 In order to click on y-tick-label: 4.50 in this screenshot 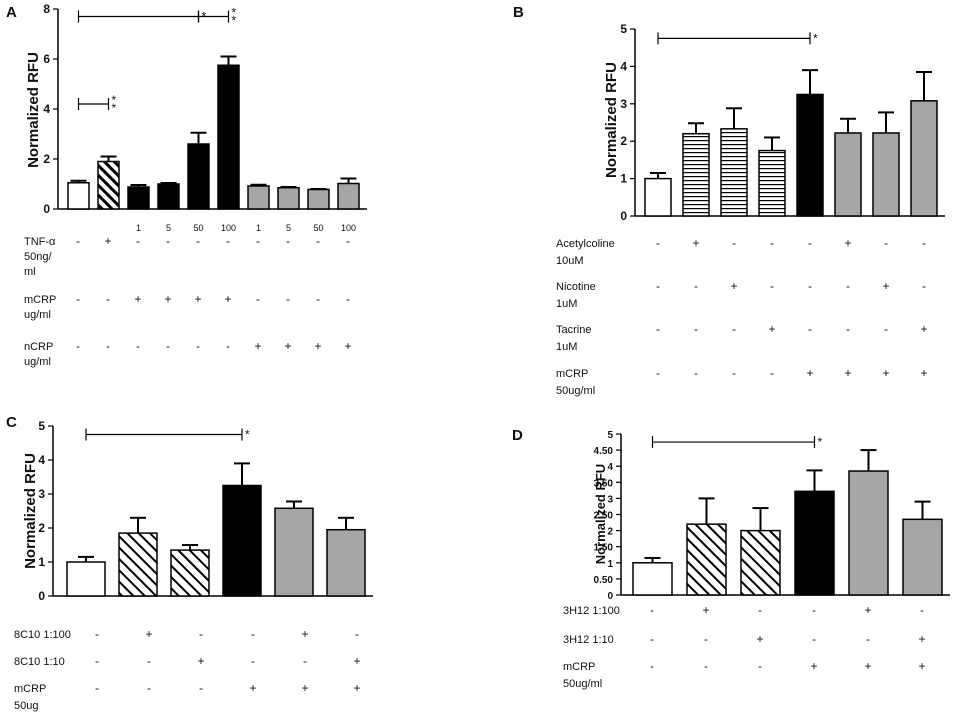, I will do `click(604, 451)`.